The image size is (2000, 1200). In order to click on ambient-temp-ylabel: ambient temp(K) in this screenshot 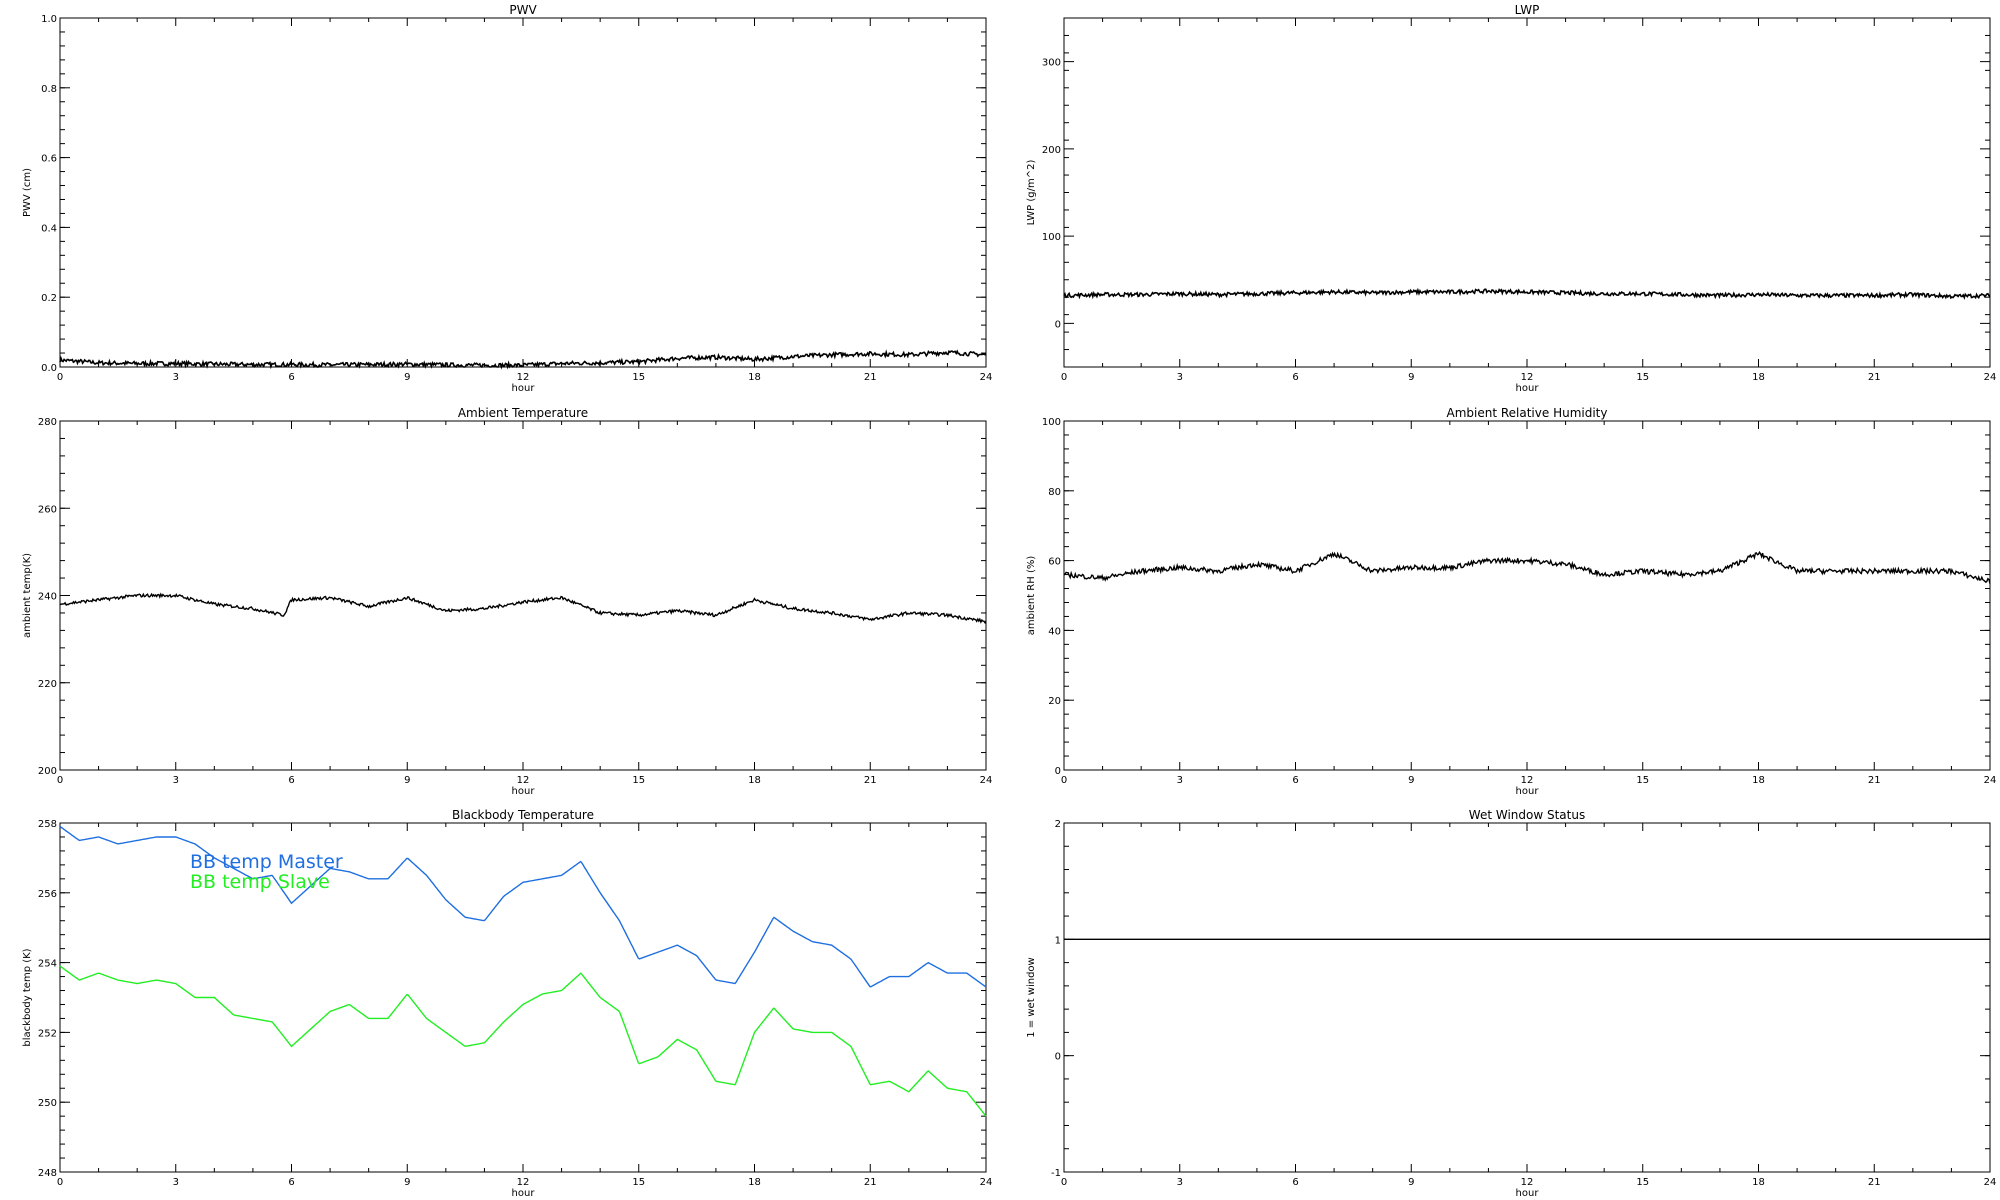, I will do `click(27, 595)`.